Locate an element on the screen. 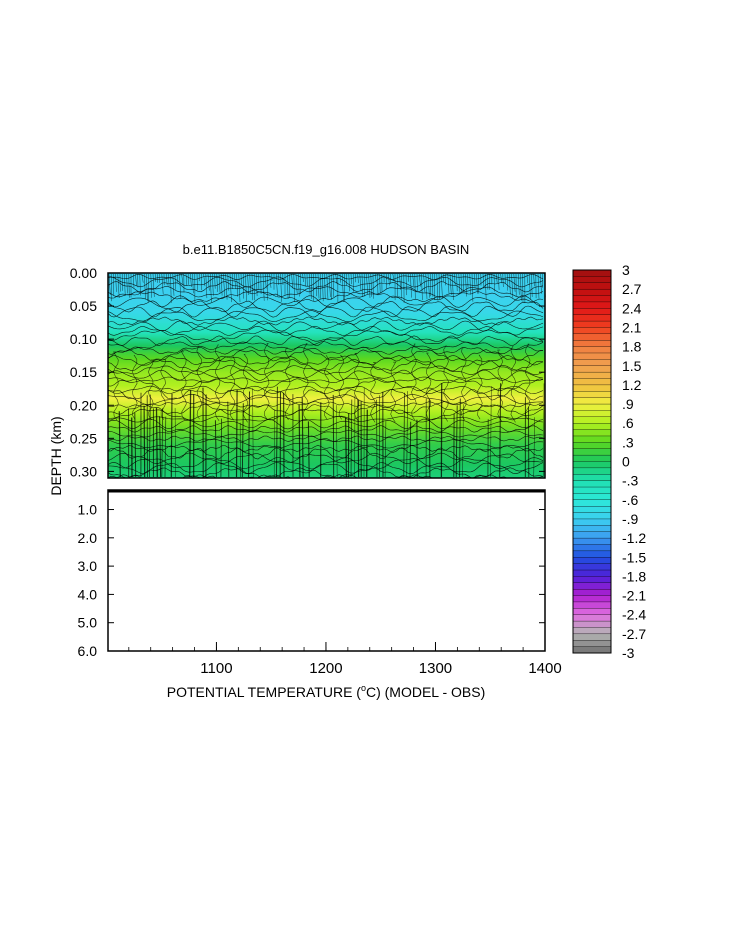 The height and width of the screenshot is (945, 733). x-tick-label: 1100 is located at coordinates (216, 668).